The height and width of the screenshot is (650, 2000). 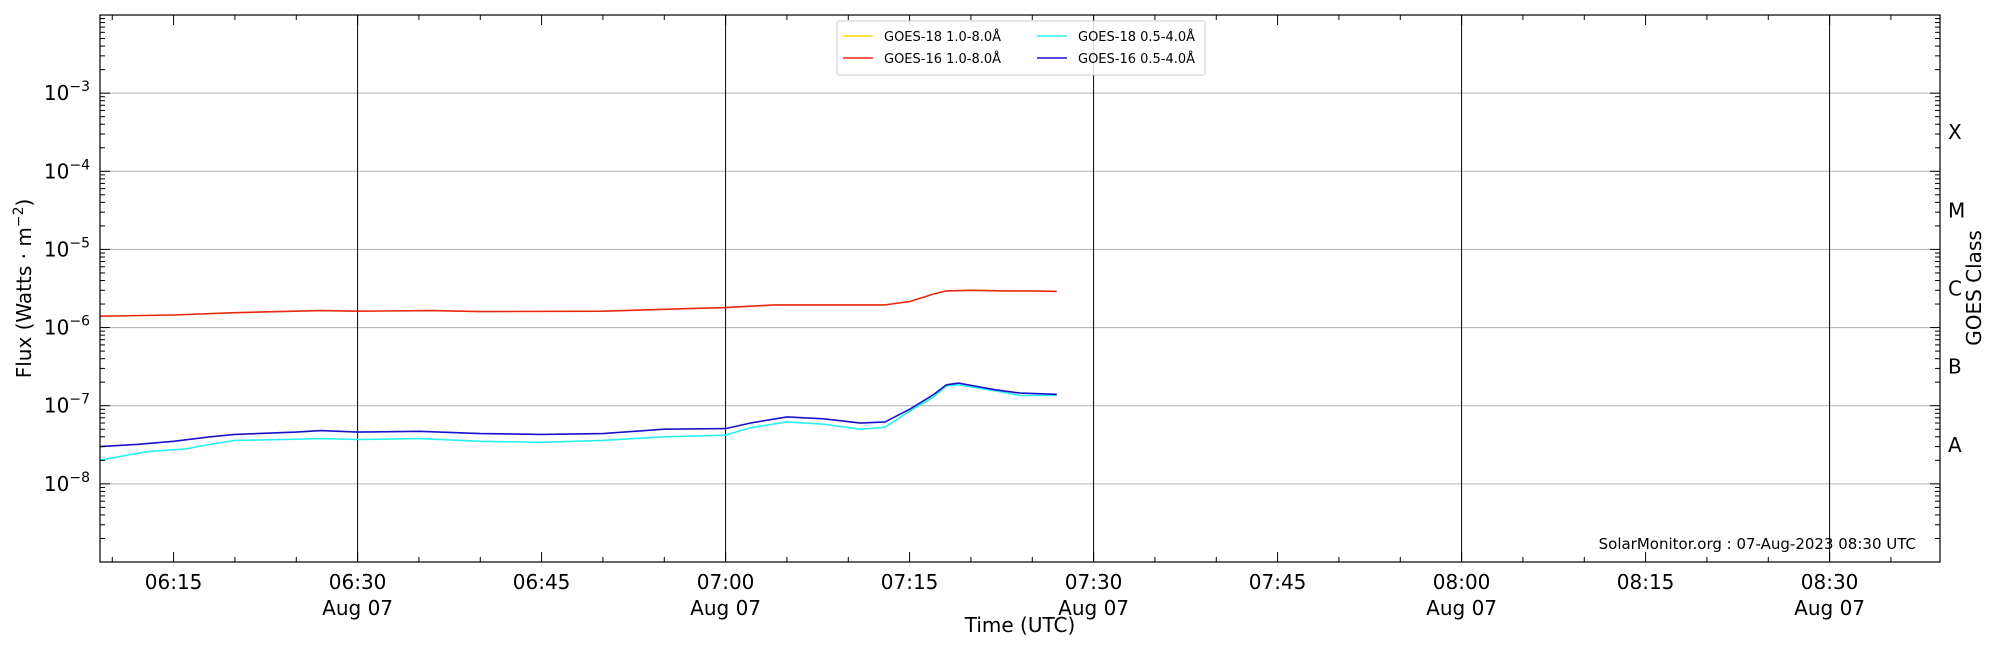 What do you see at coordinates (1955, 367) in the screenshot?
I see `goes-class-b: B` at bounding box center [1955, 367].